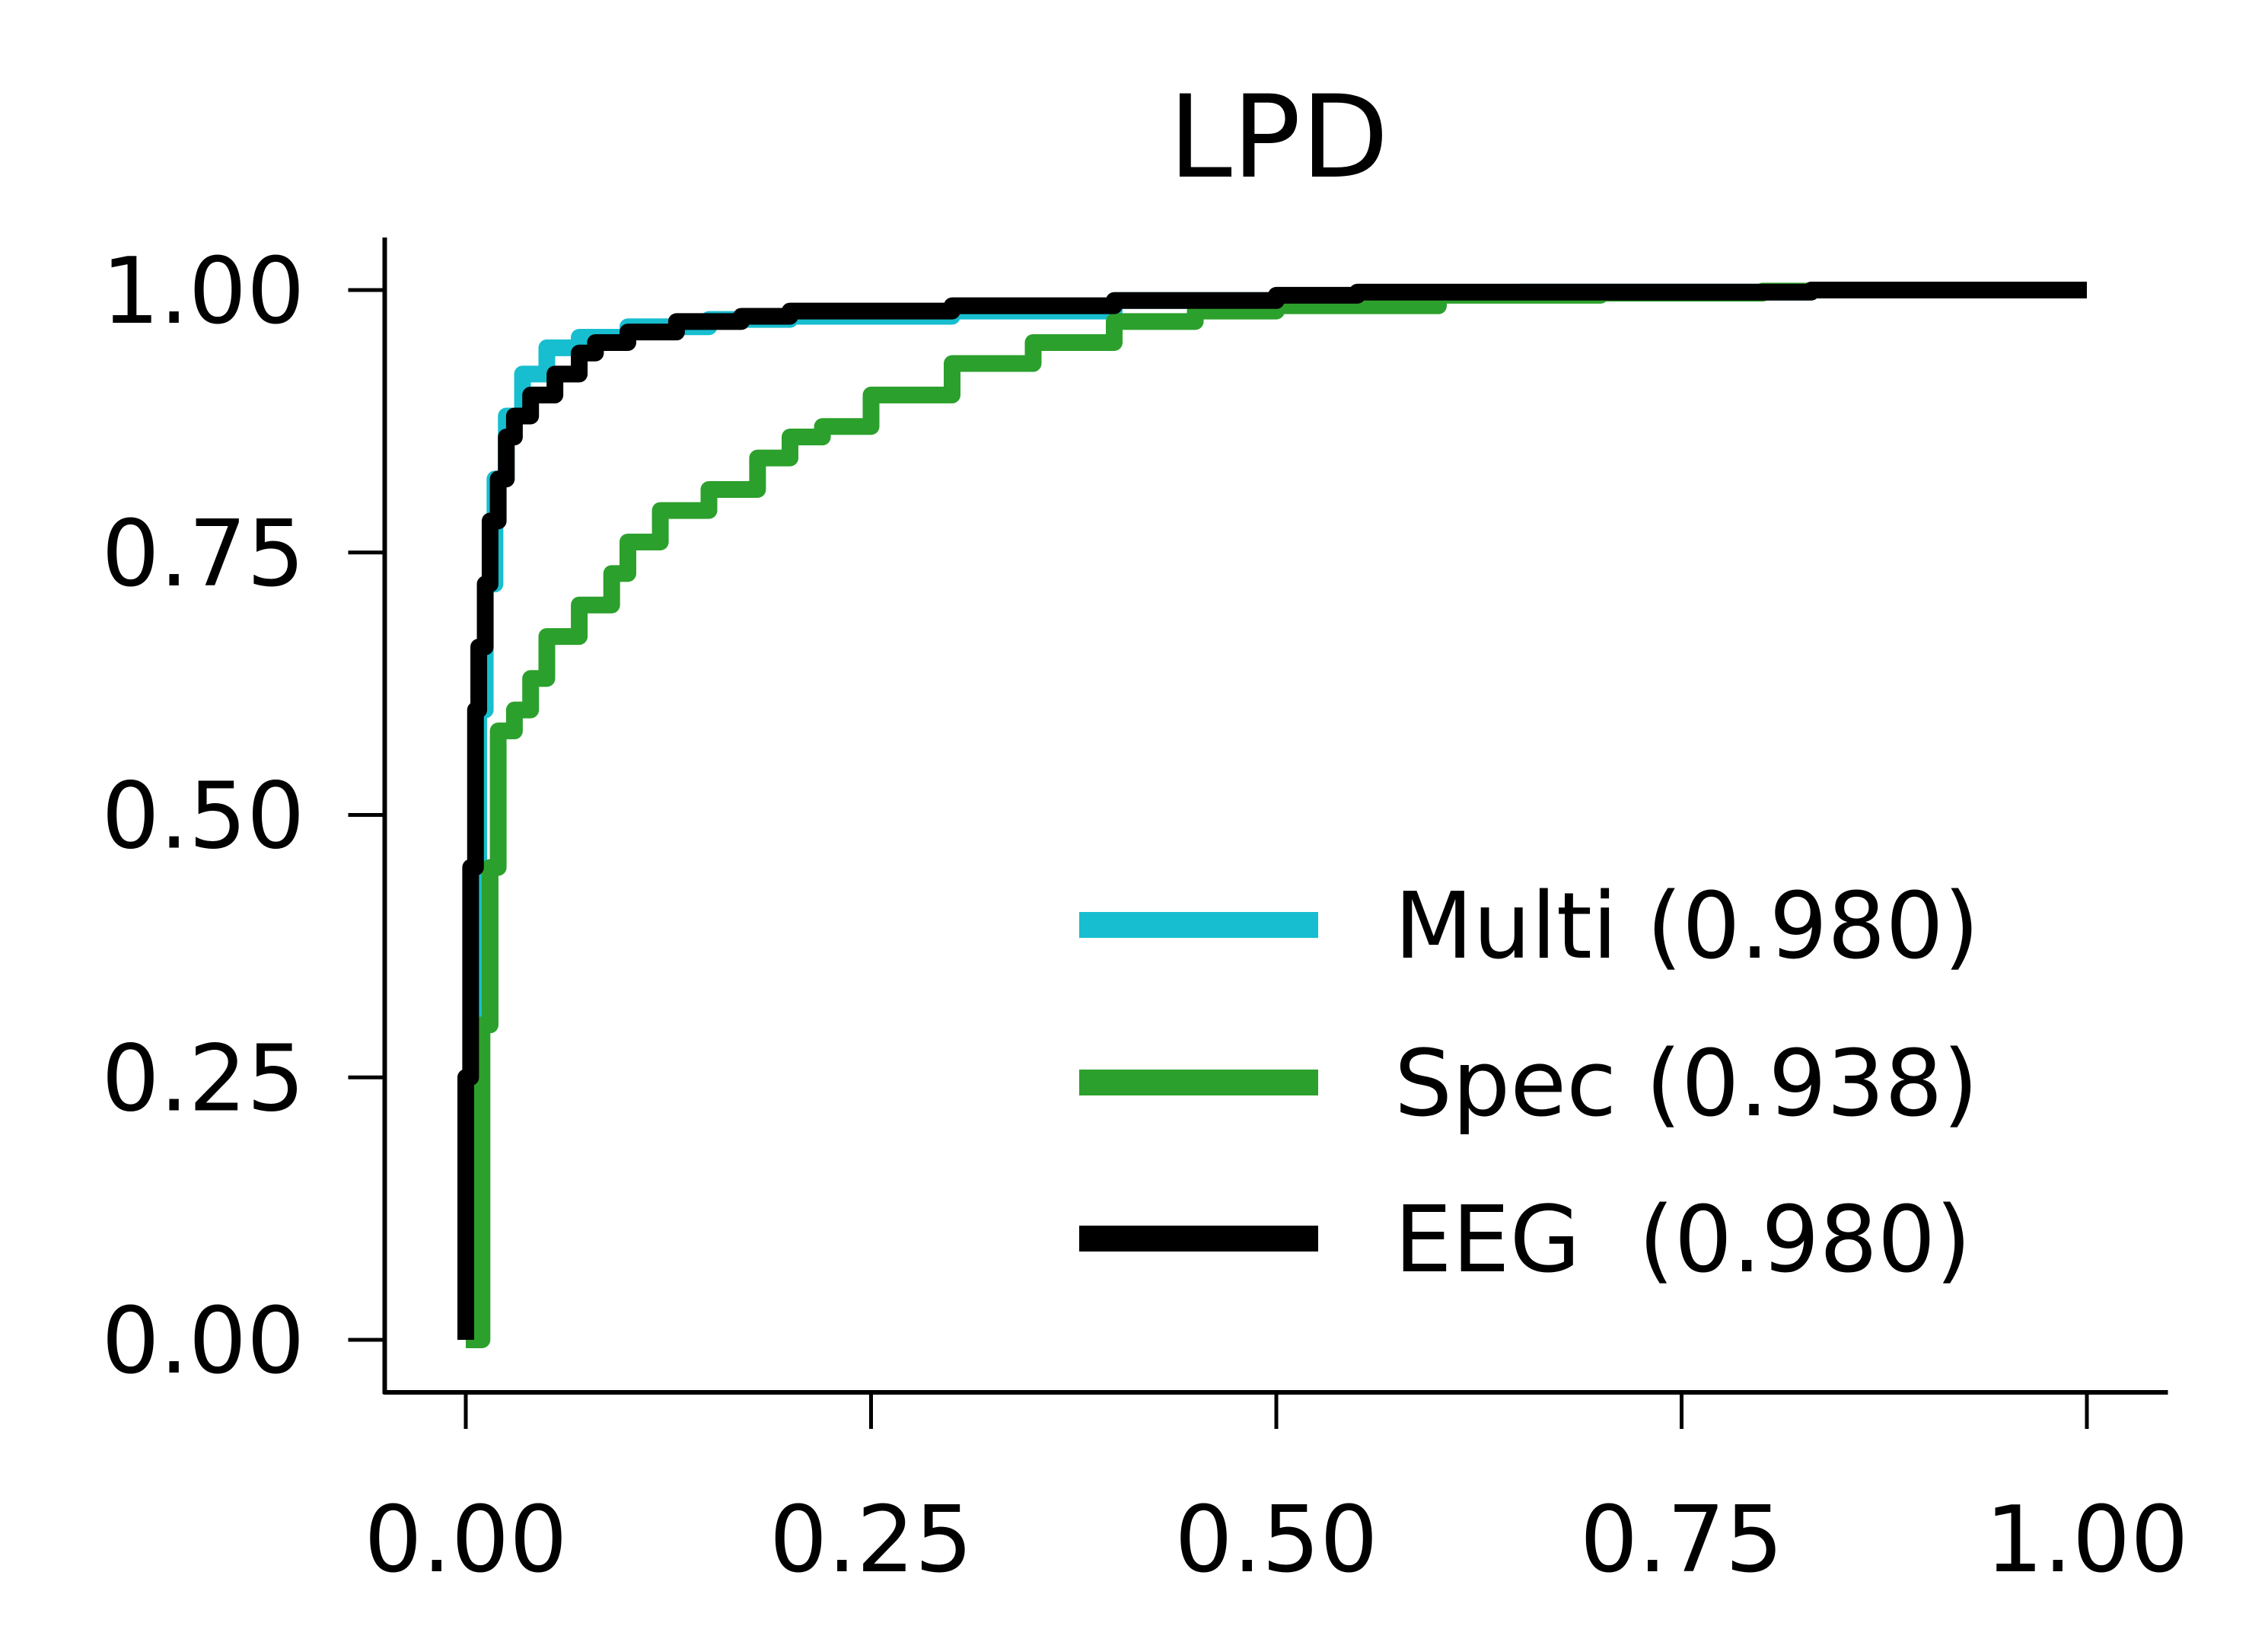 Image resolution: width=2268 pixels, height=1639 pixels. What do you see at coordinates (1278, 138) in the screenshot?
I see `chart-title: LPD` at bounding box center [1278, 138].